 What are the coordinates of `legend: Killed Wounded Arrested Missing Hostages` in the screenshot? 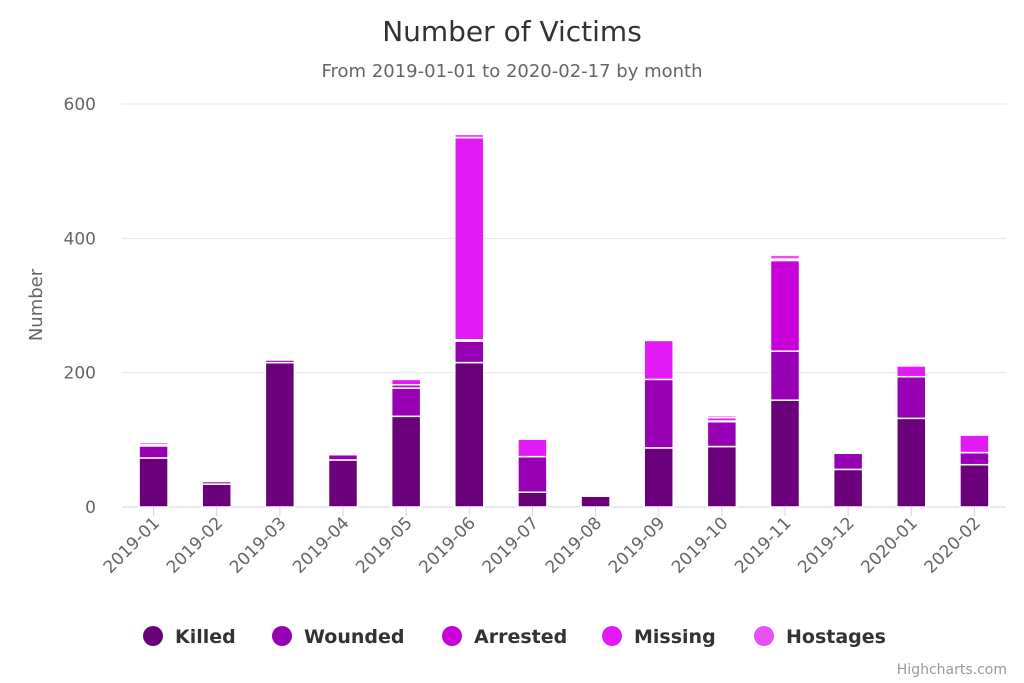 It's located at (514, 637).